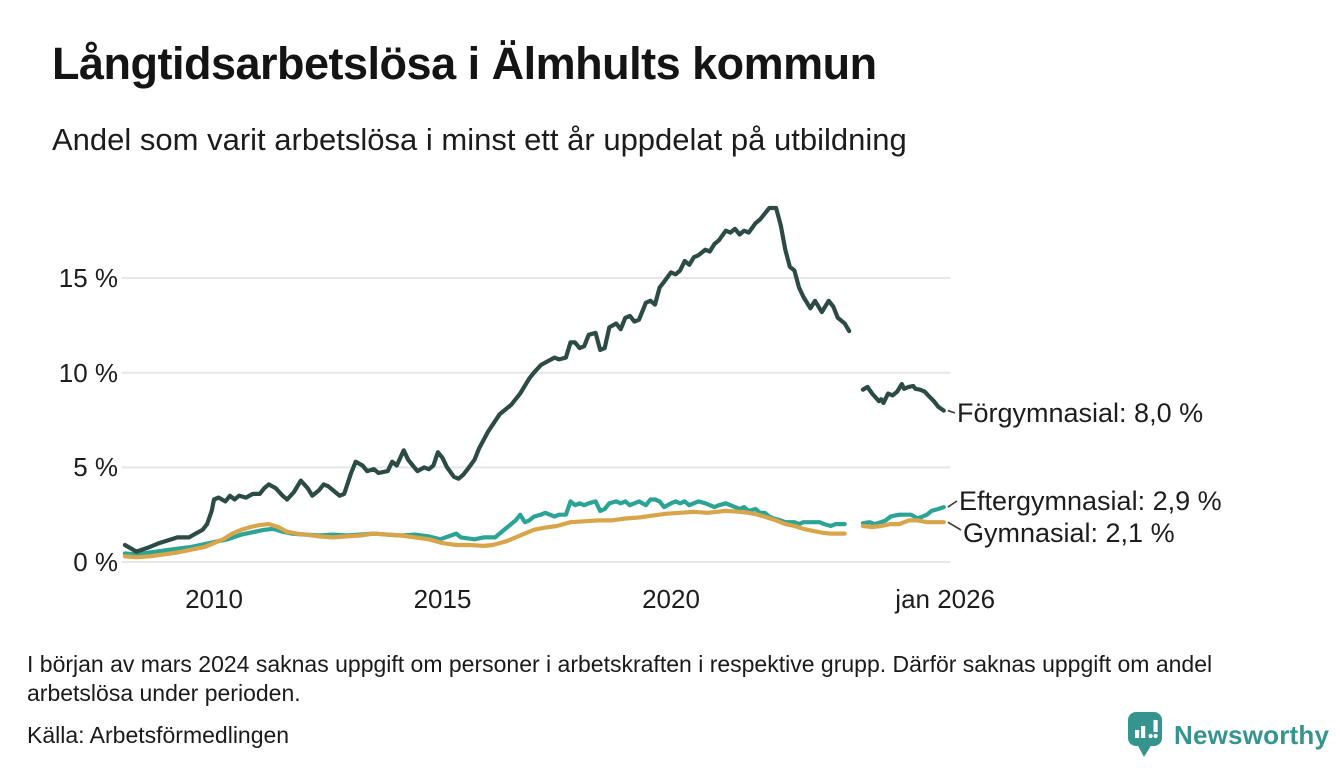 This screenshot has height=780, width=1340. I want to click on series-line-eftergymnasial-after-gap, so click(903, 516).